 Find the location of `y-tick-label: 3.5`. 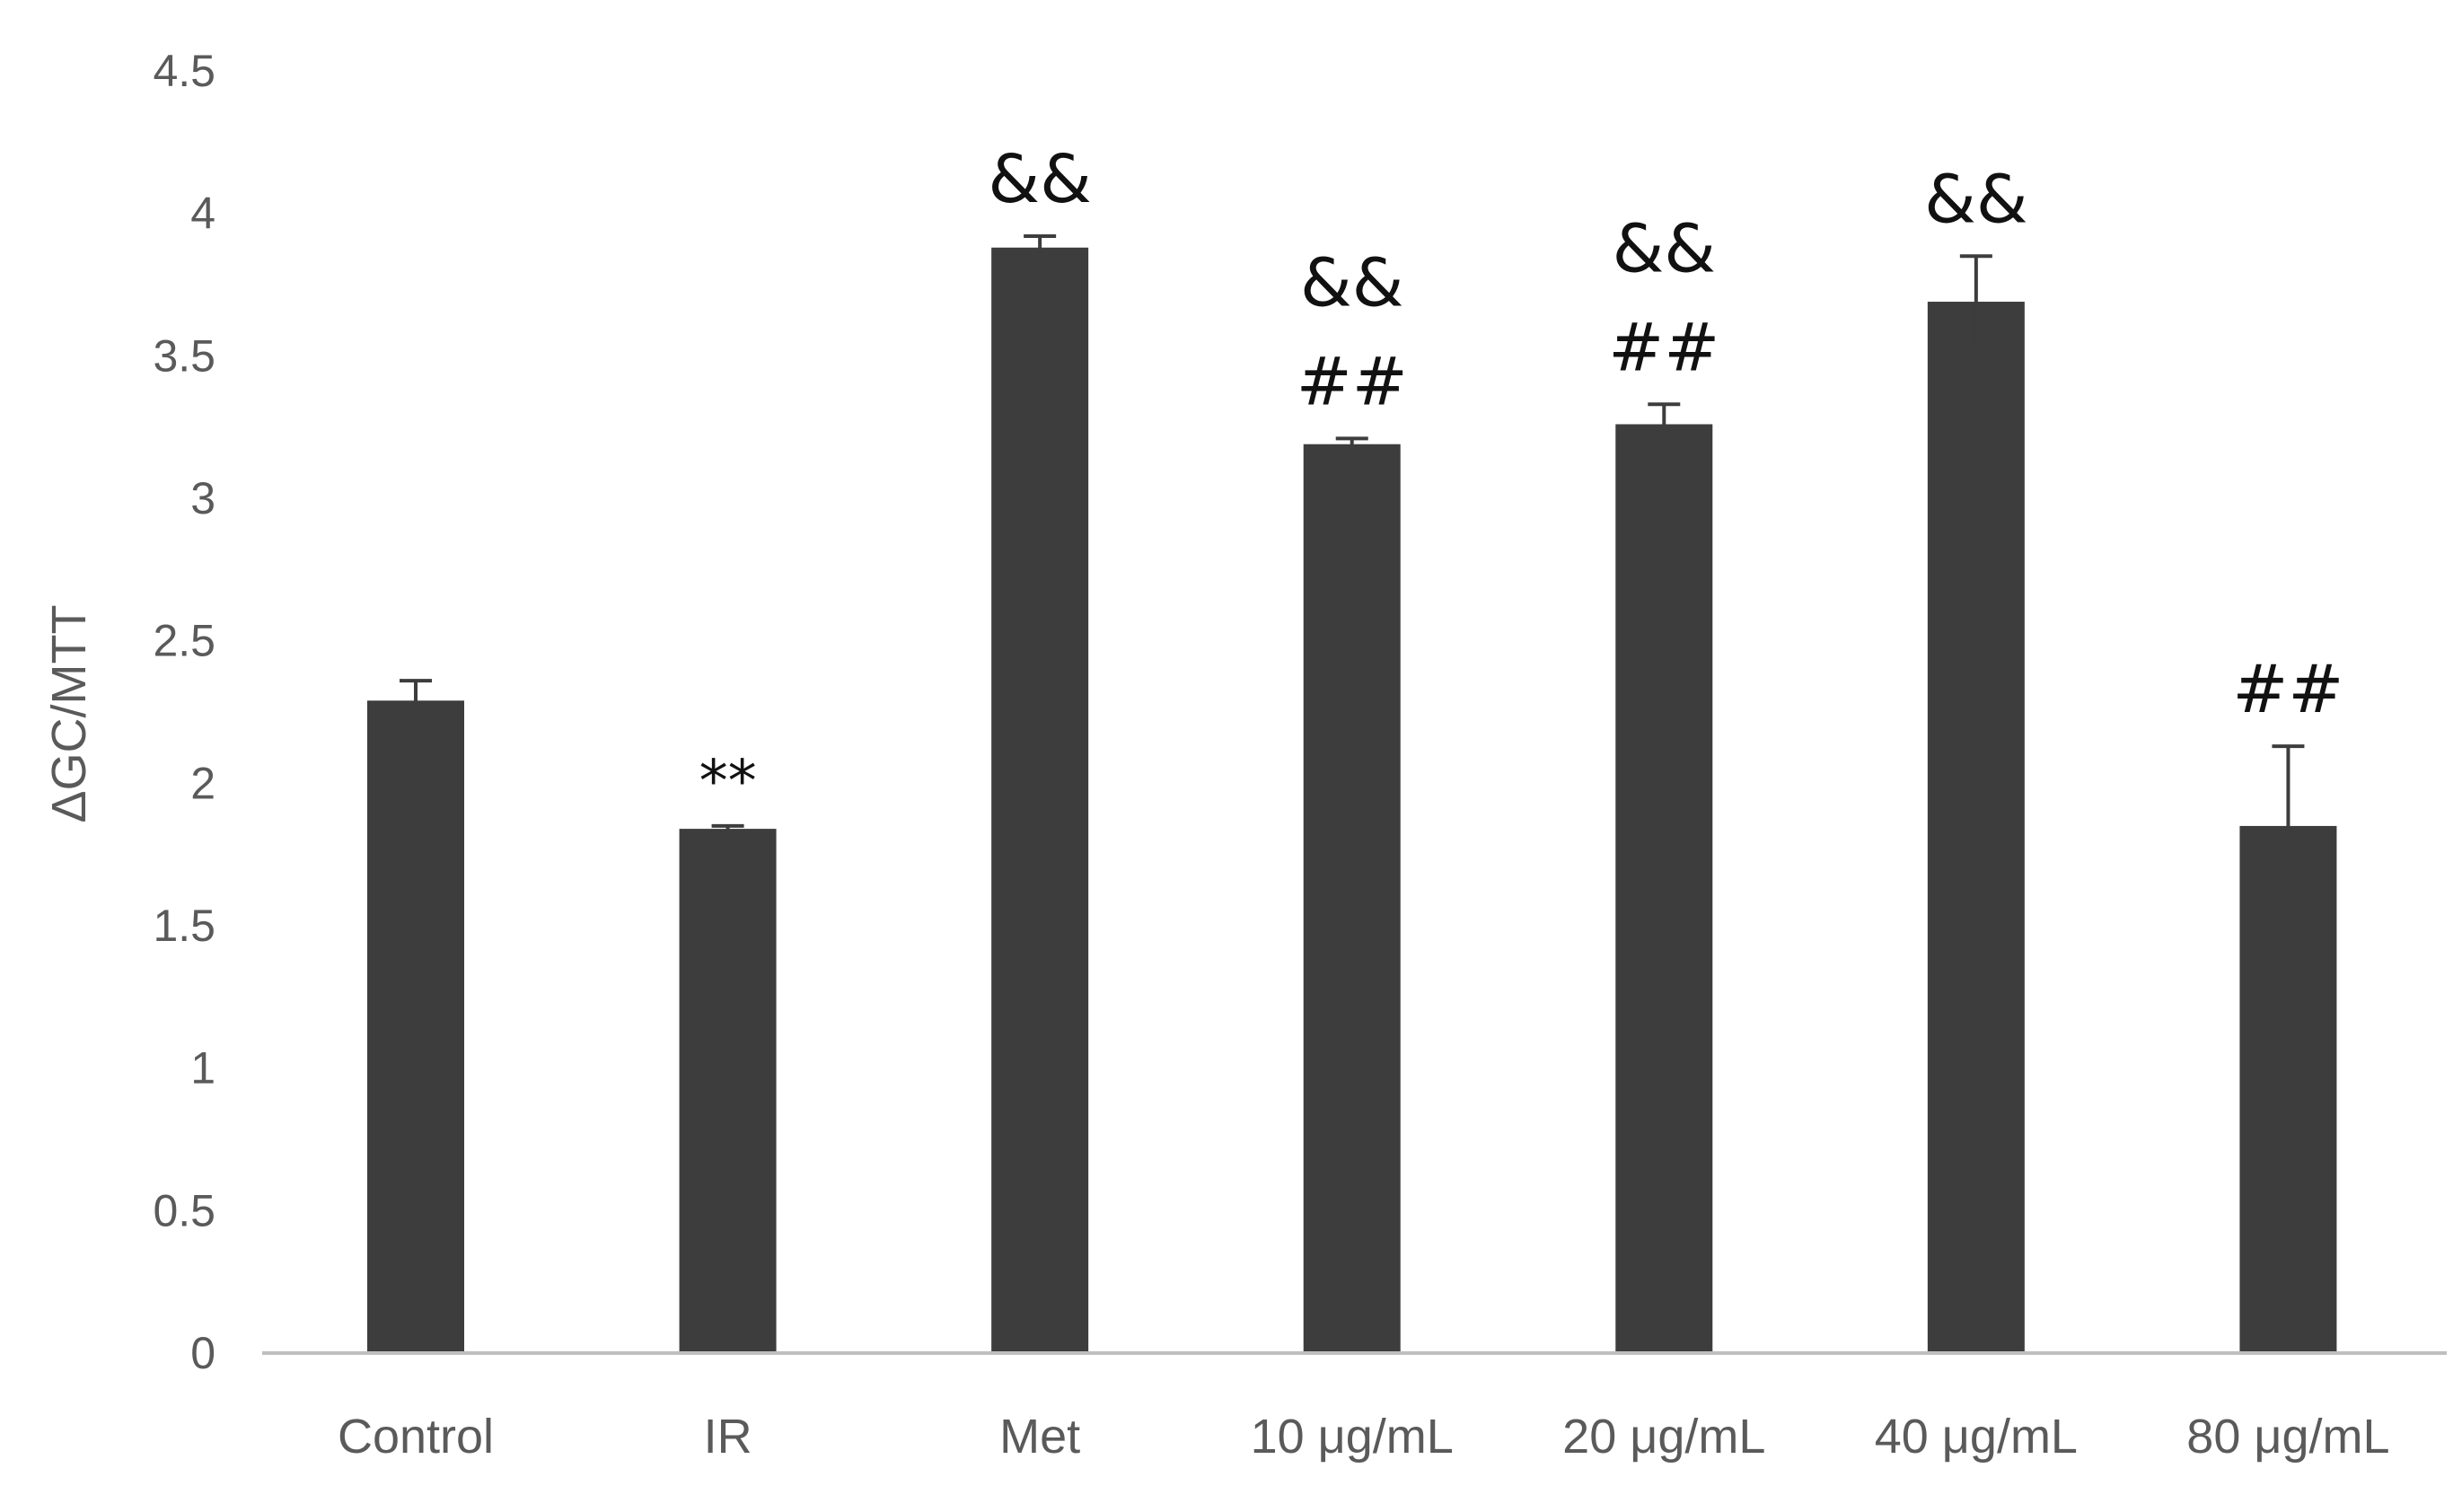

y-tick-label: 3.5 is located at coordinates (184, 355).